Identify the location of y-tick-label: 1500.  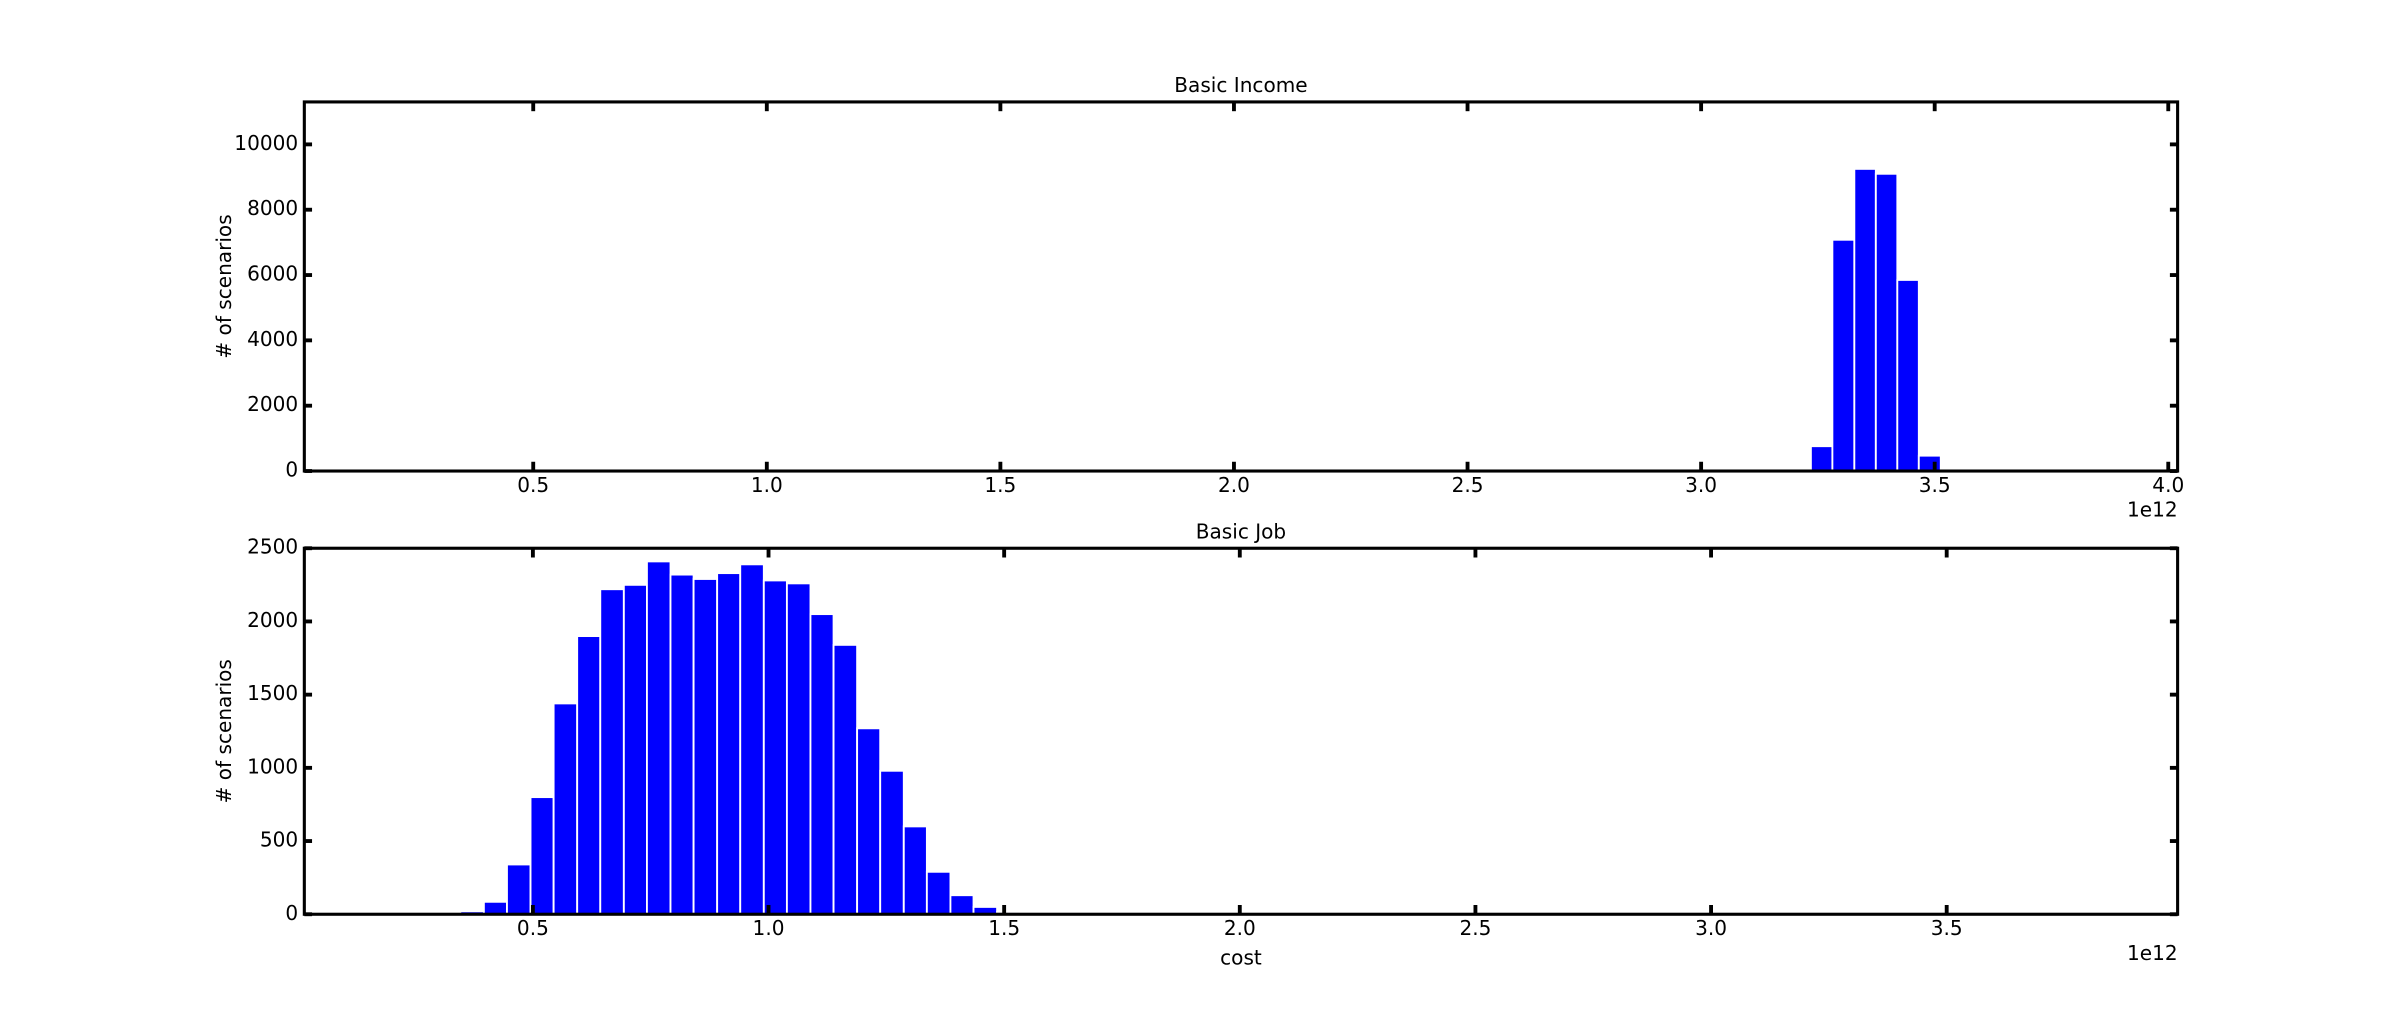
(272, 693).